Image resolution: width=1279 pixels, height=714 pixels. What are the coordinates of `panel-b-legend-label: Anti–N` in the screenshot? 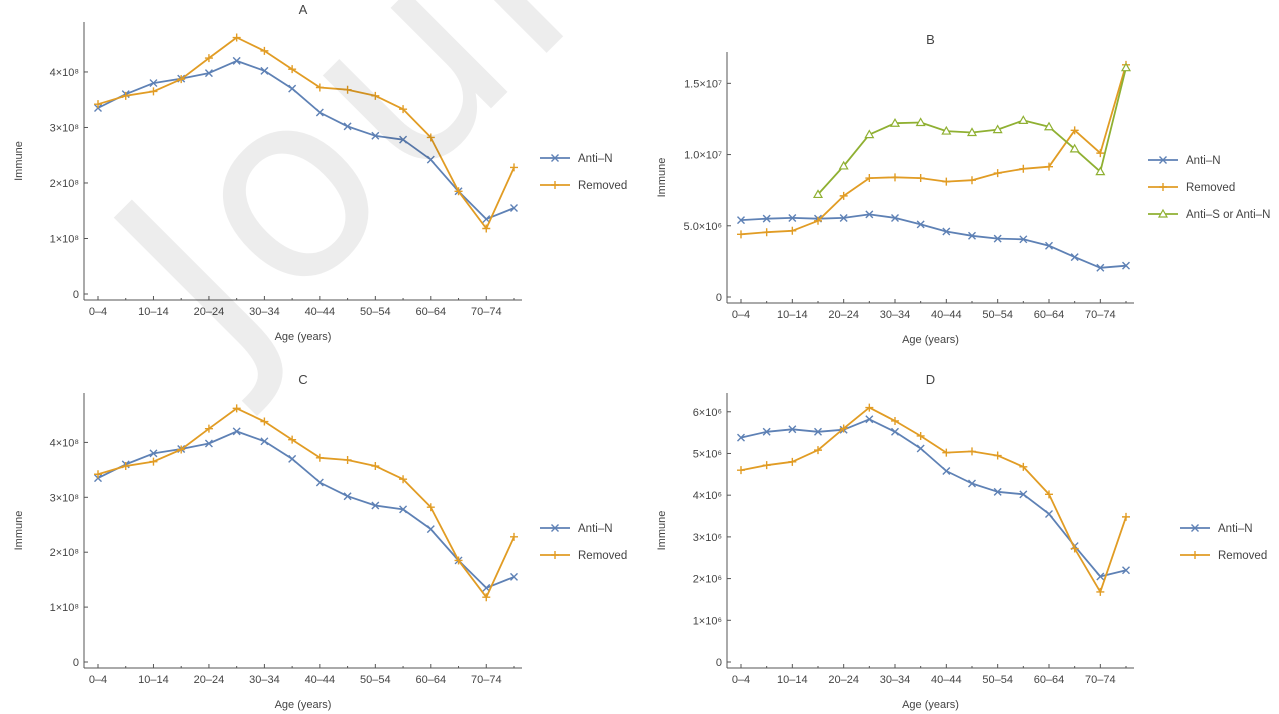 It's located at (1203, 161).